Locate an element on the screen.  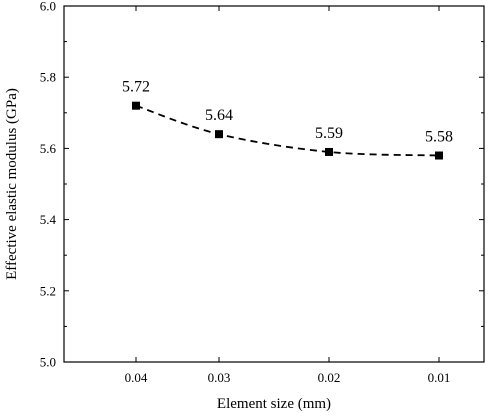
x-tick-label: 0.02 is located at coordinates (329, 377).